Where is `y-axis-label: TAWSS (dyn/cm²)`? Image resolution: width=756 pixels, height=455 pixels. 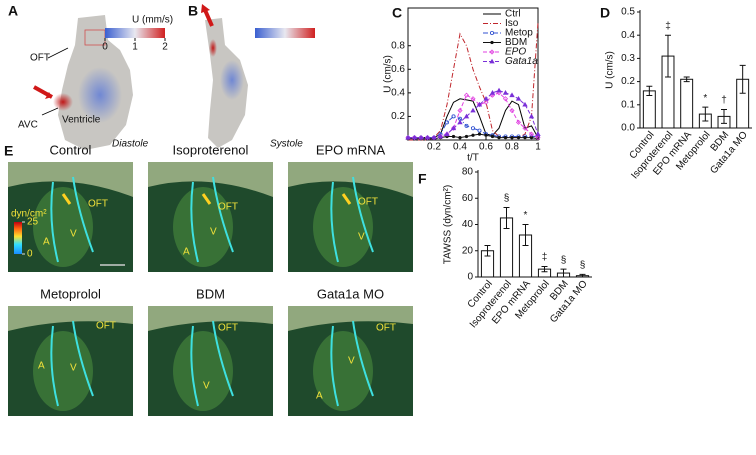 y-axis-label: TAWSS (dyn/cm²) is located at coordinates (448, 224).